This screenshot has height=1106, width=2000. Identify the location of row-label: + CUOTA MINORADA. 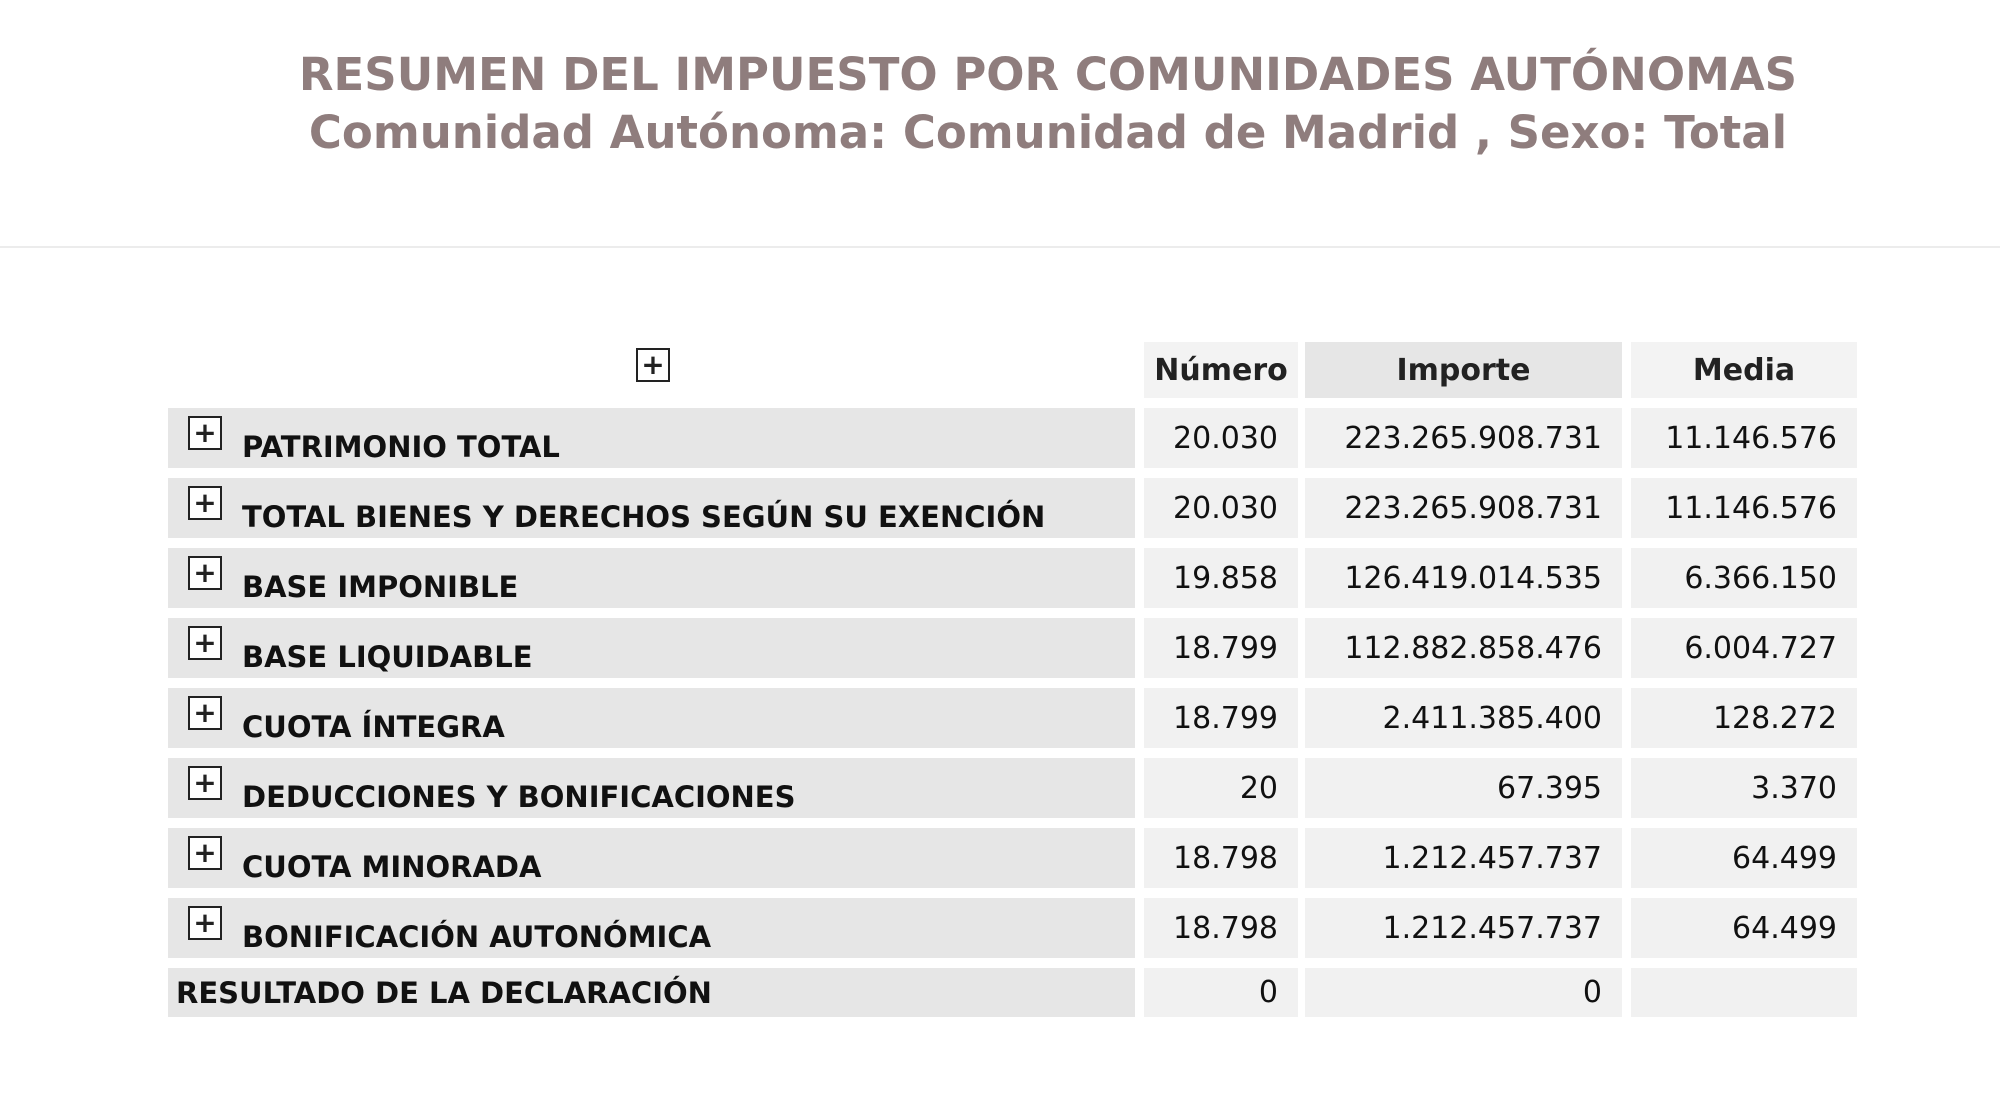
(651, 858).